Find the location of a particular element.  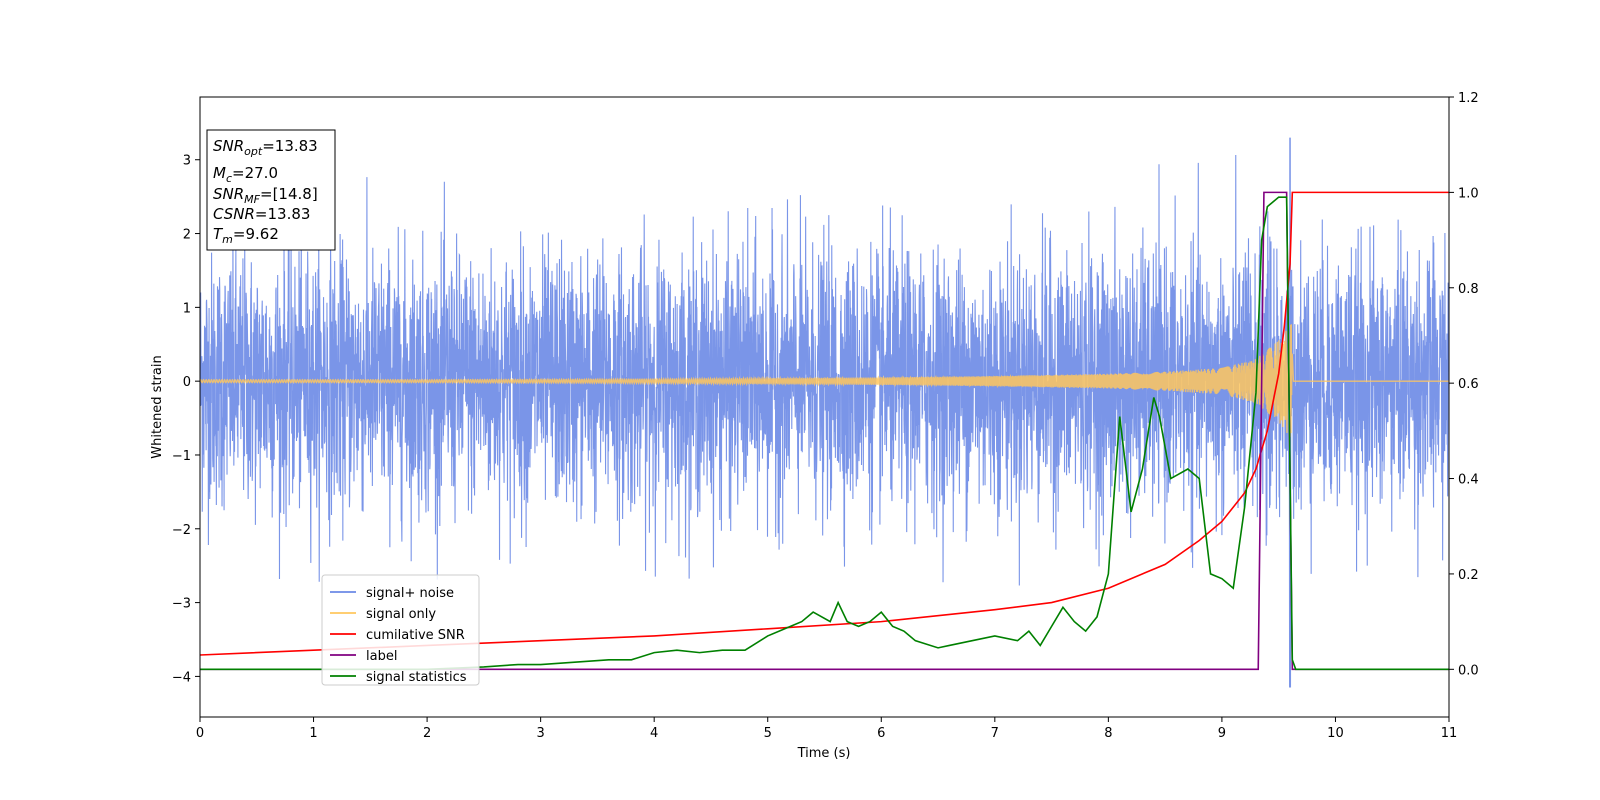

y-axis-label: Whitened strain is located at coordinates (157, 406).